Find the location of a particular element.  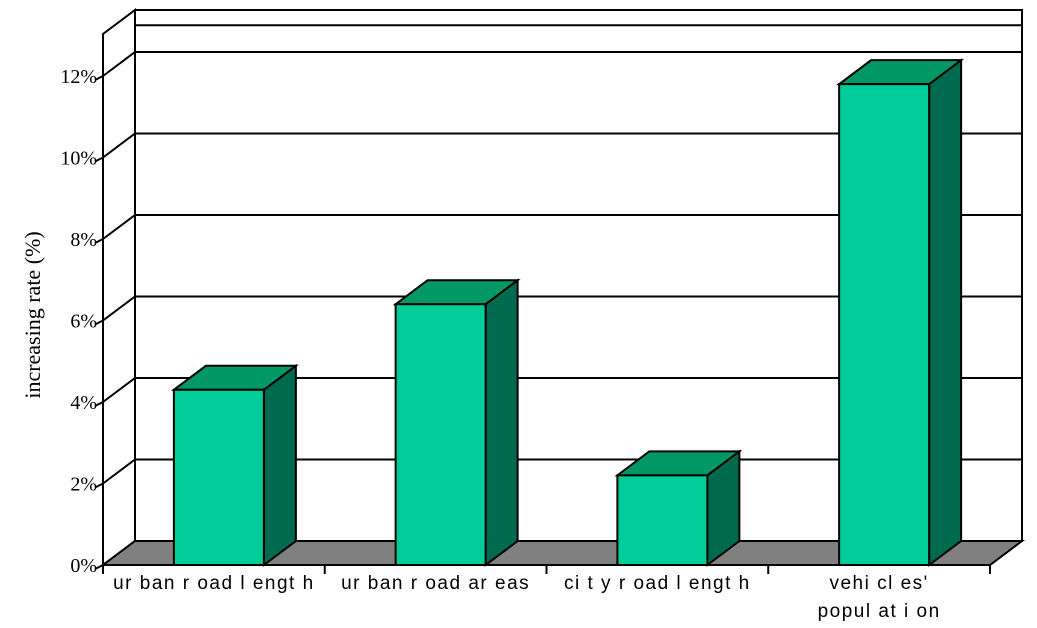

y-tick-label: 8% is located at coordinates (83, 240).